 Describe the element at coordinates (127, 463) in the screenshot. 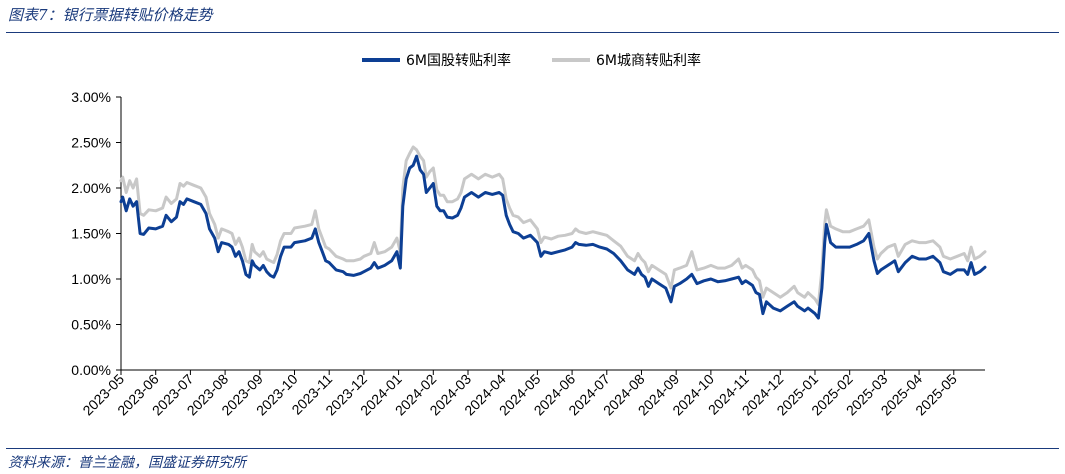

I see `source-note: 资料来源：普兰金融，国盛证券研究所` at that location.